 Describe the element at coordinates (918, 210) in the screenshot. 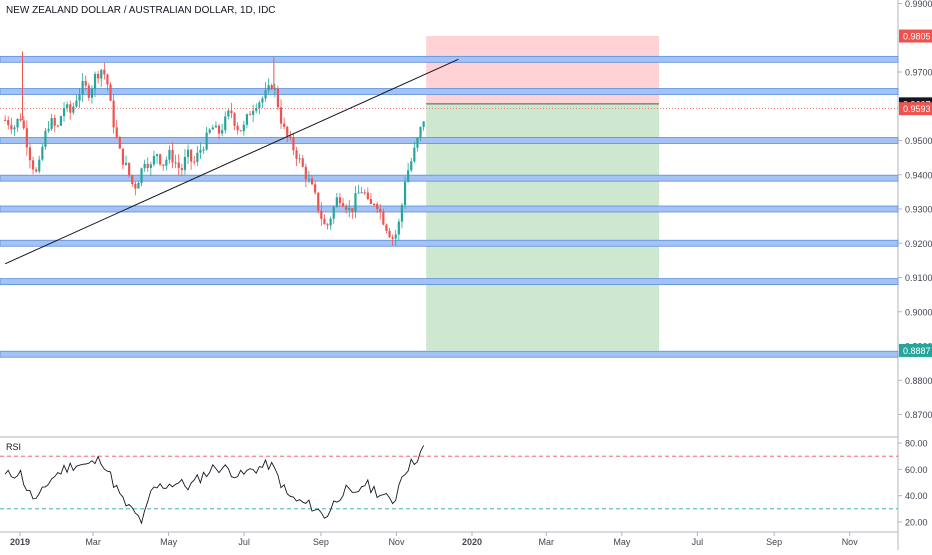

I see `price-tick-label: 0.9300` at that location.